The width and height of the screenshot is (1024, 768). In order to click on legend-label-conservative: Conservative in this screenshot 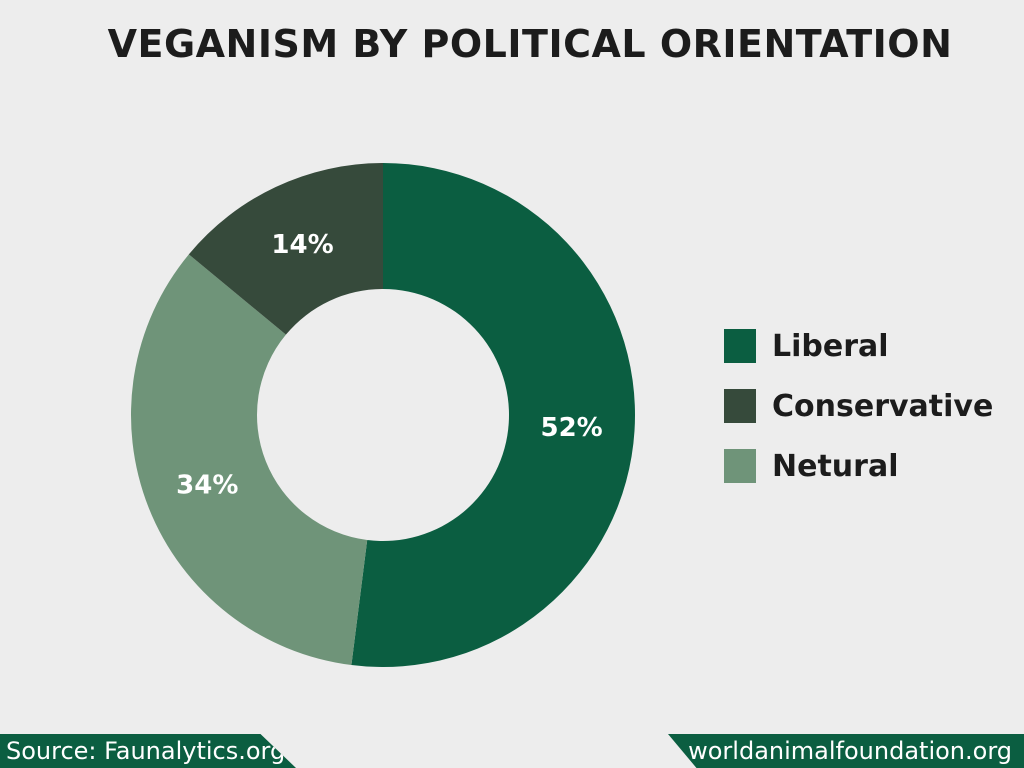, I will do `click(883, 406)`.